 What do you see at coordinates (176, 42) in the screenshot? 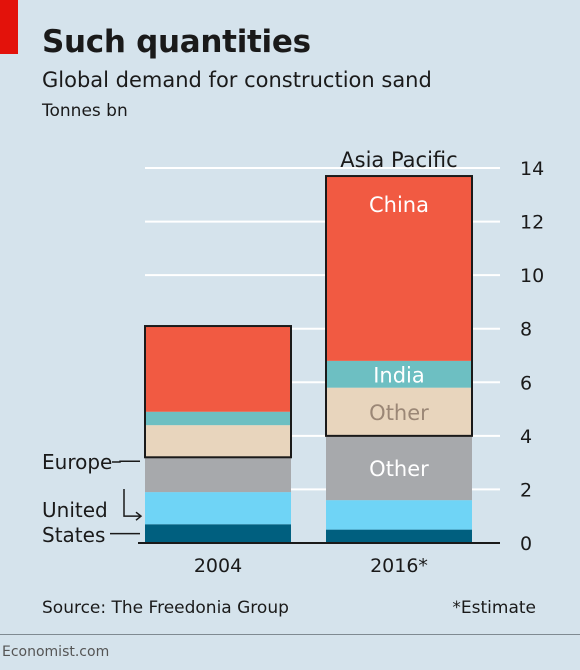
I see `chart-title: Such quantities` at bounding box center [176, 42].